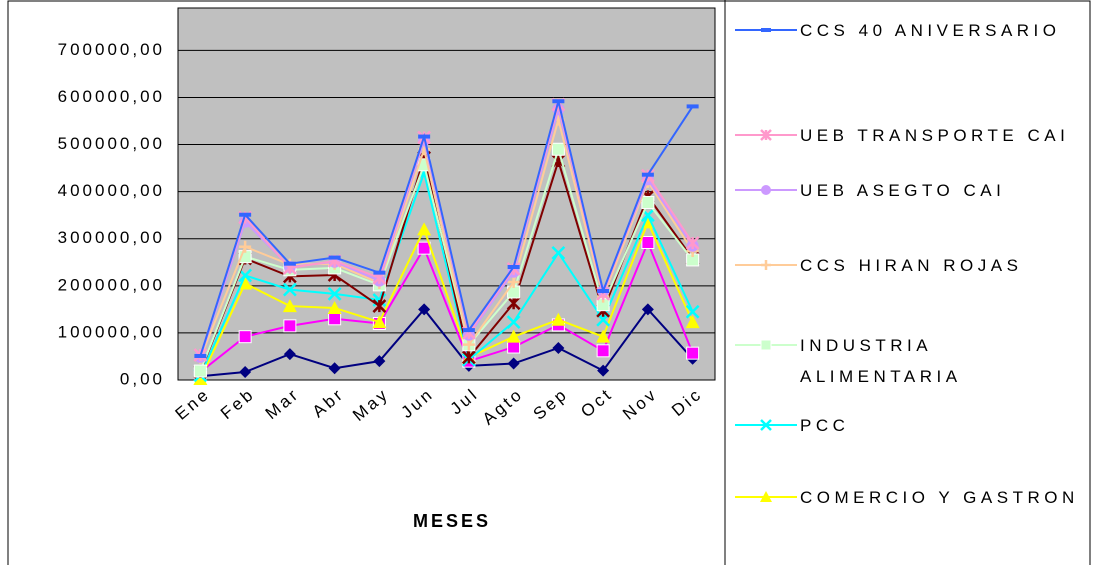 This screenshot has width=1097, height=565. Describe the element at coordinates (111, 190) in the screenshot. I see `y-tick-label: 400000,00` at that location.